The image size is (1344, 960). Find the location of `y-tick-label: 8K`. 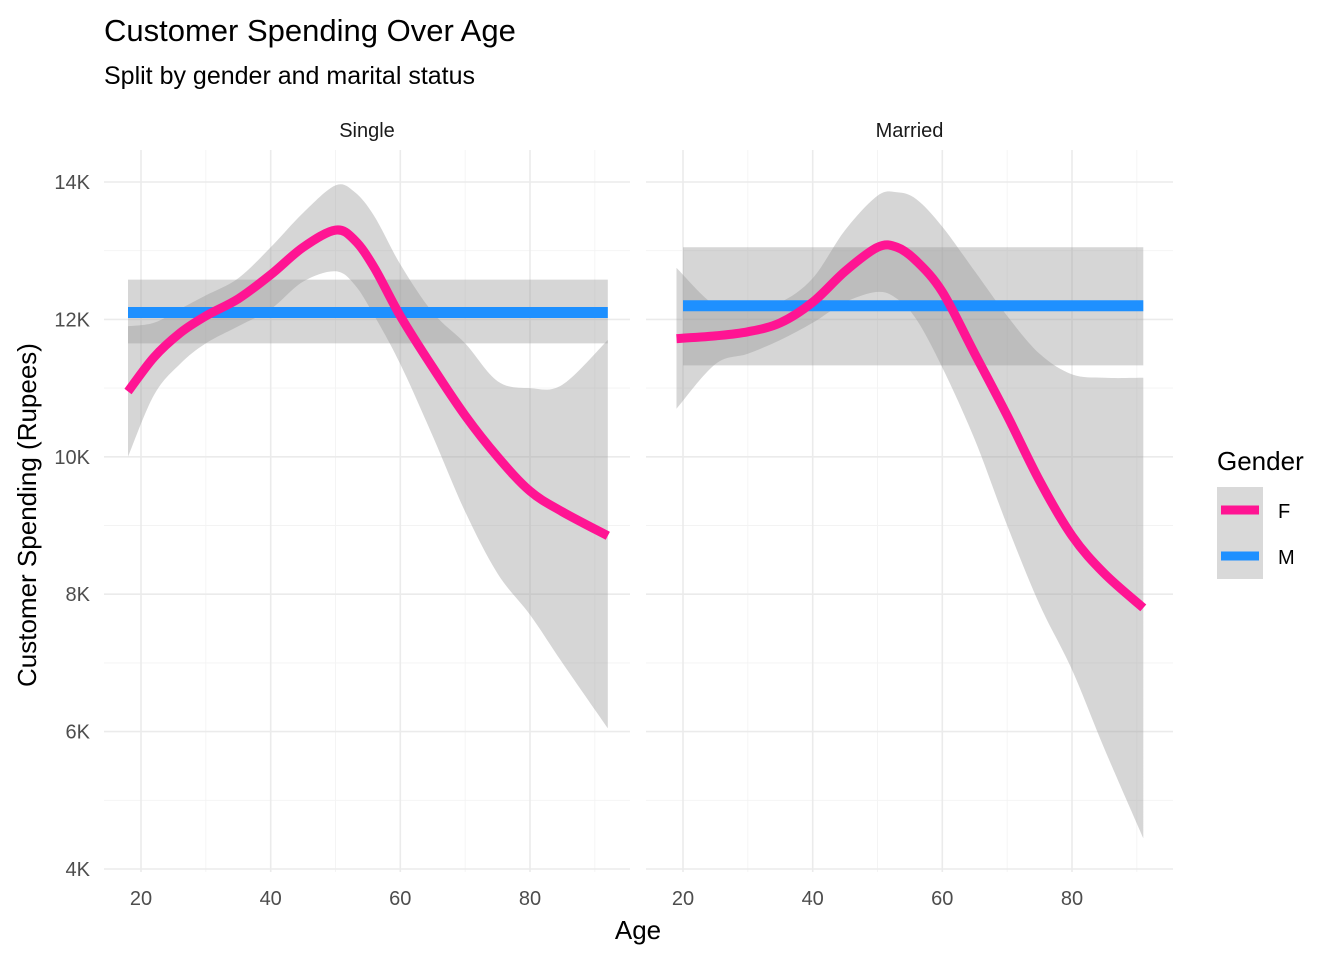

y-tick-label: 8K is located at coordinates (78, 595).